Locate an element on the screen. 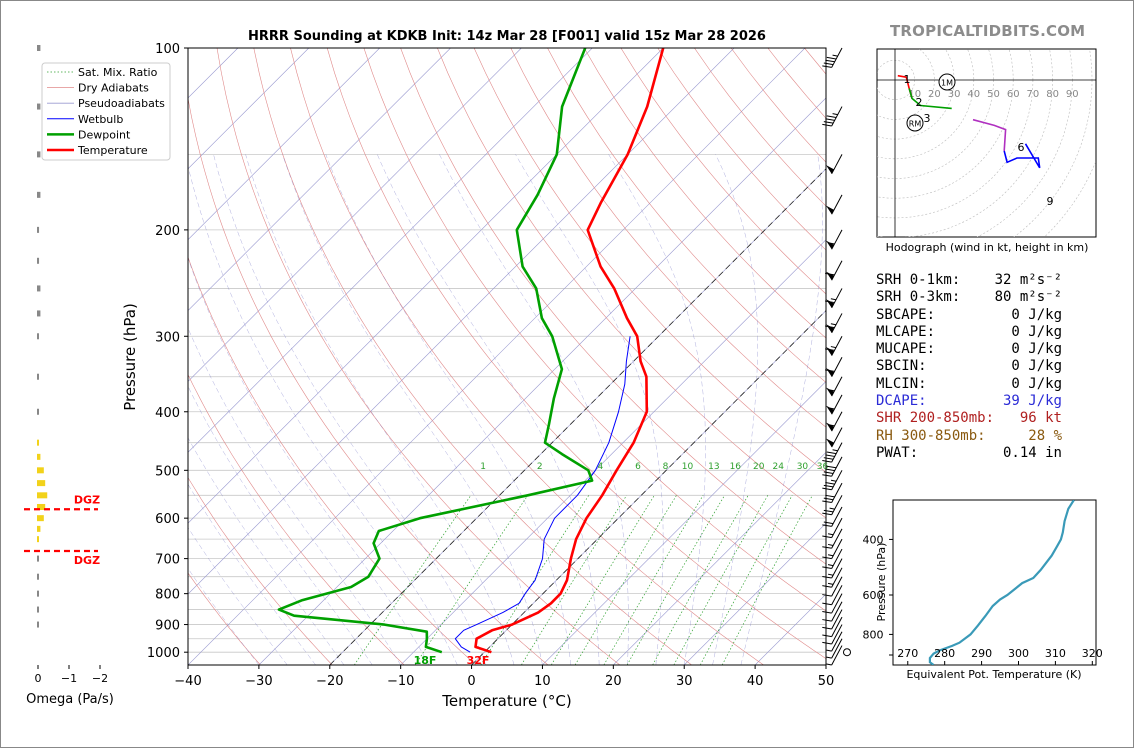 Image resolution: width=1134 pixels, height=748 pixels. hodograph-ring-label: 90 is located at coordinates (1072, 94).